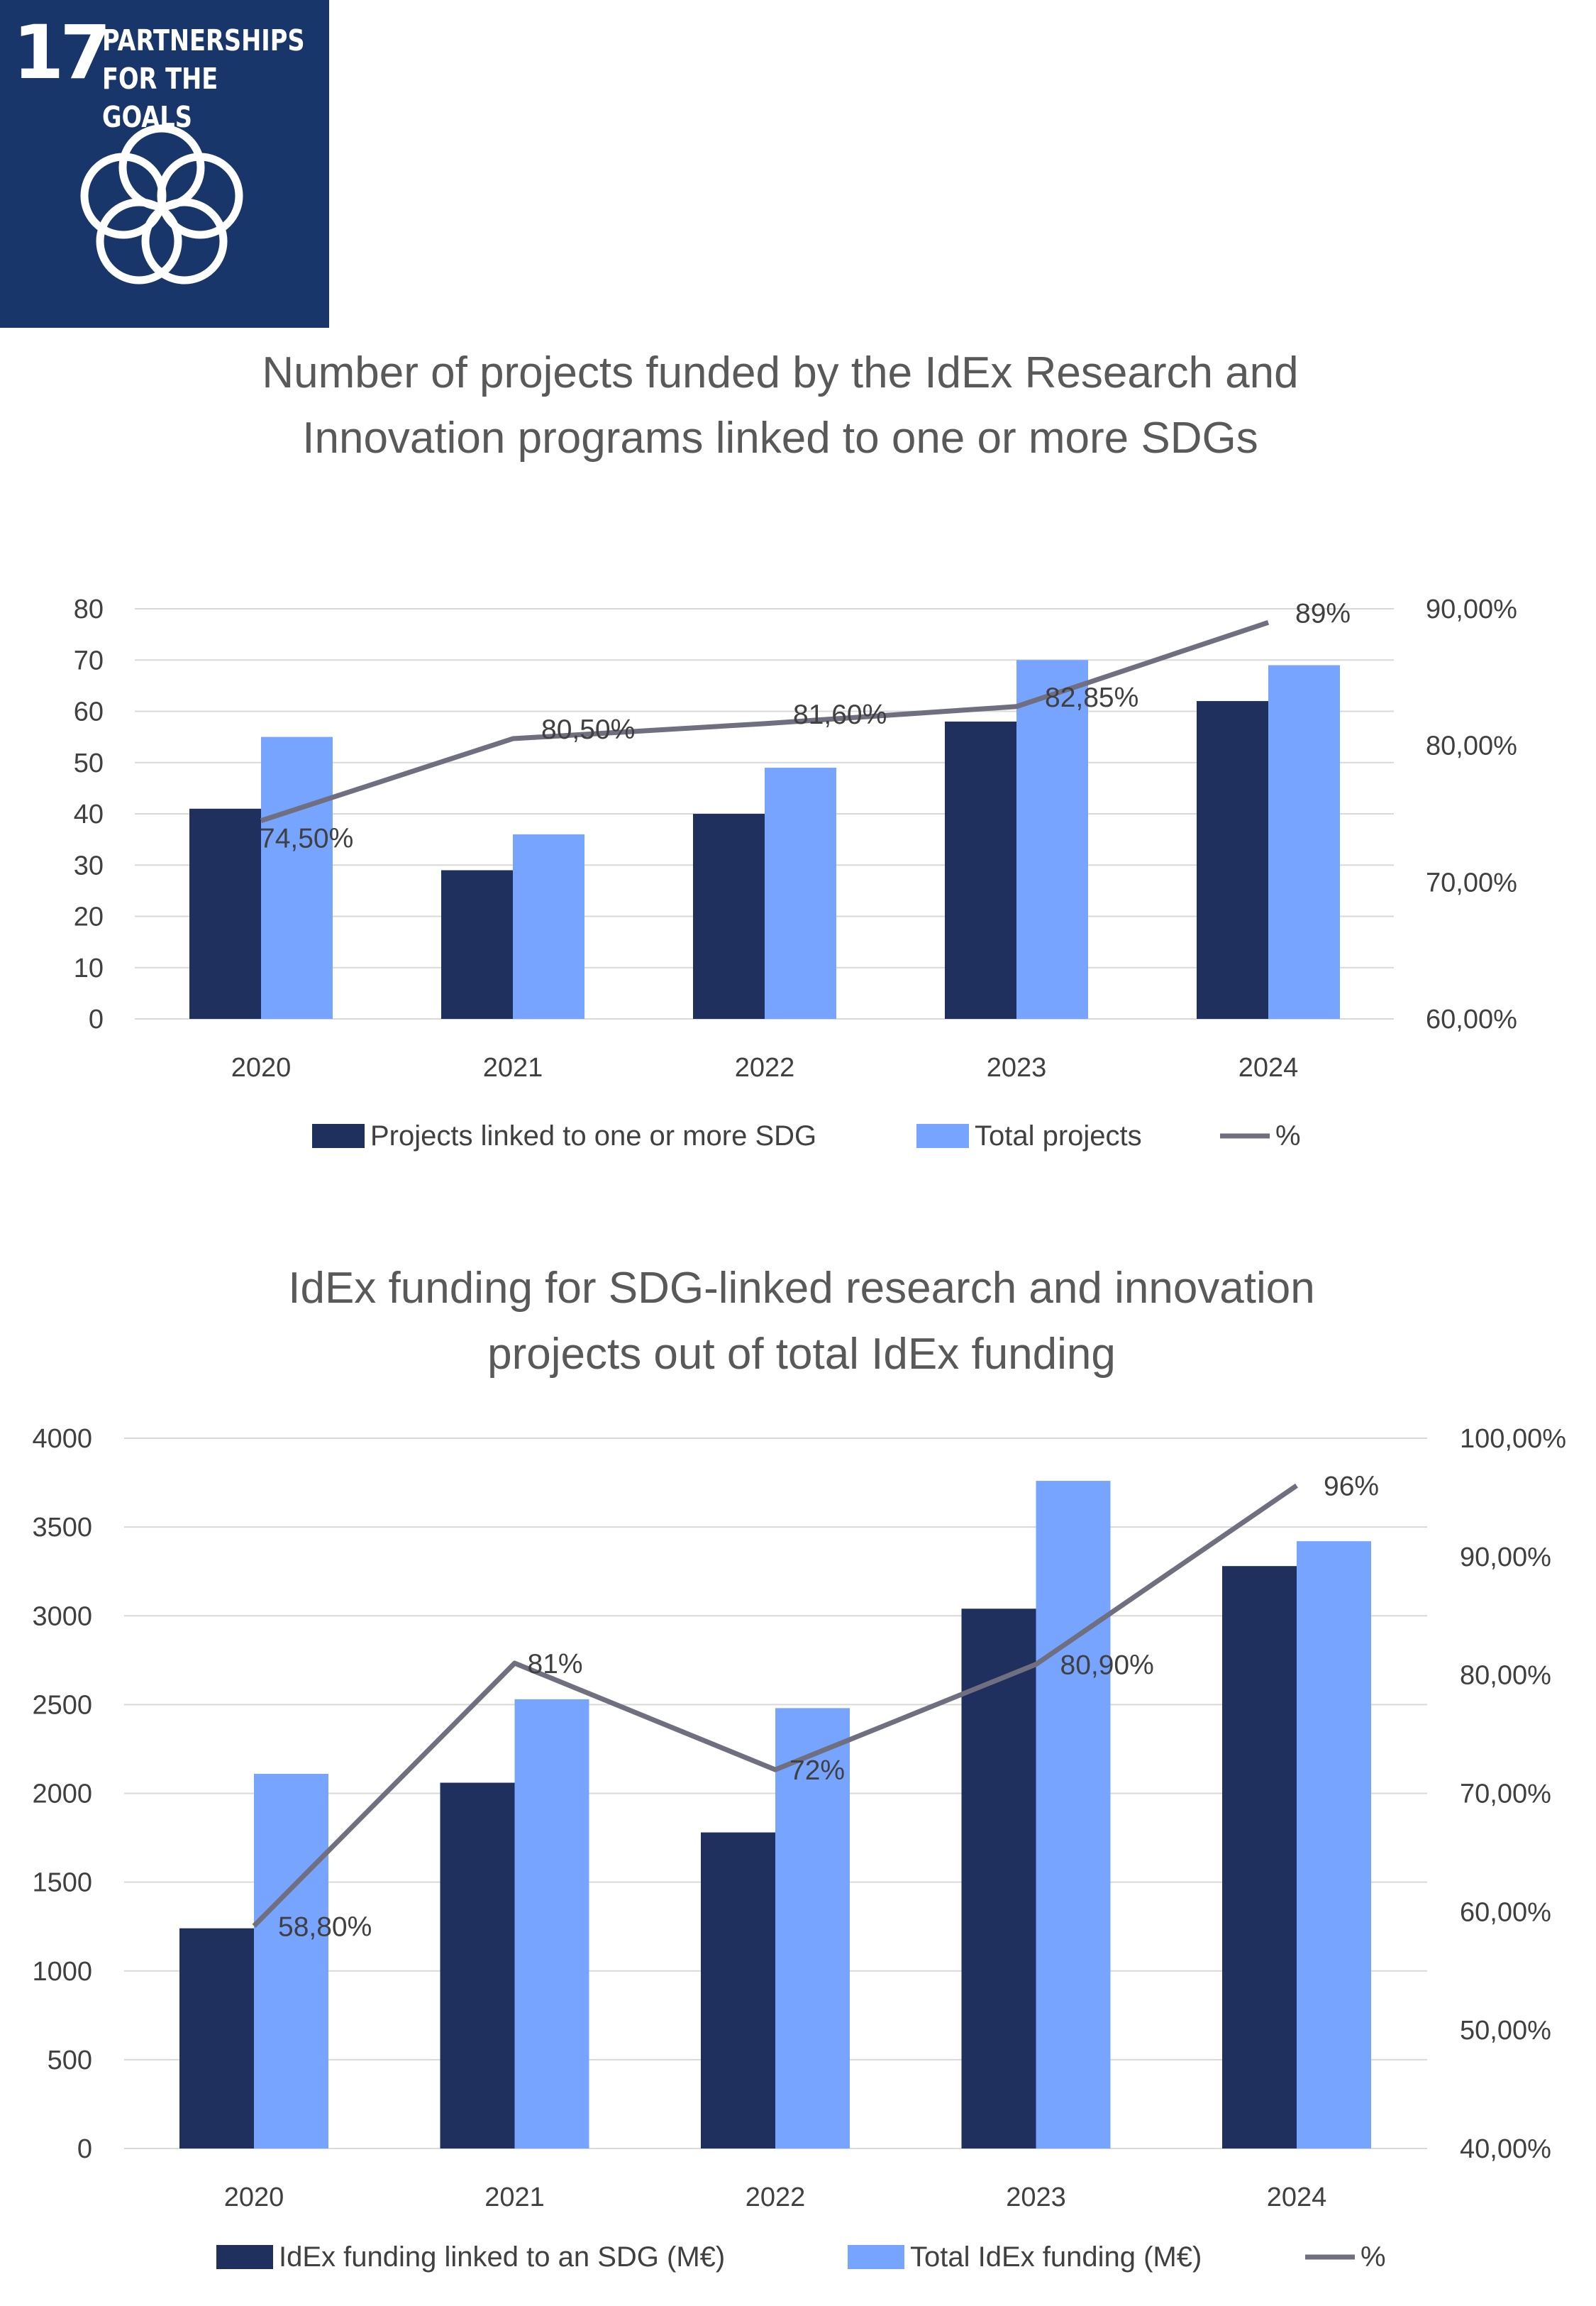 The height and width of the screenshot is (2306, 1596). Describe the element at coordinates (89, 763) in the screenshot. I see `chart1-y-tick-label: 50` at that location.